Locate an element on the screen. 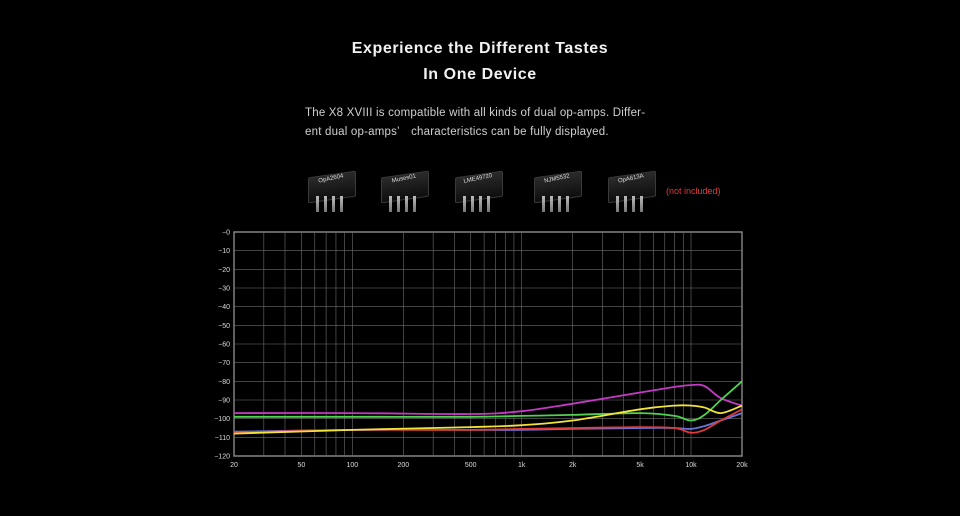  y-tick-label: −0 is located at coordinates (226, 233).